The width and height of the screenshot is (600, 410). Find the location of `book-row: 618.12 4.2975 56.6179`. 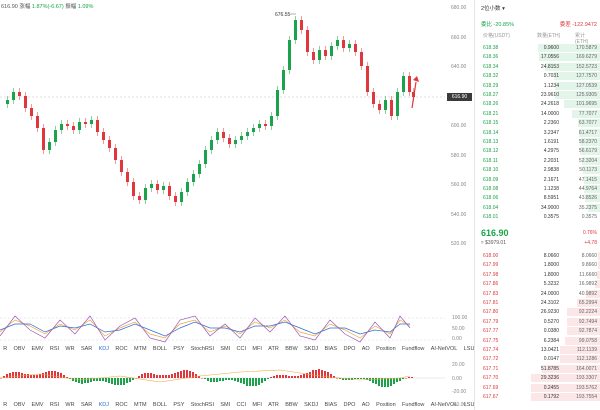

book-row: 618.12 4.2975 56.6179 is located at coordinates (537, 151).